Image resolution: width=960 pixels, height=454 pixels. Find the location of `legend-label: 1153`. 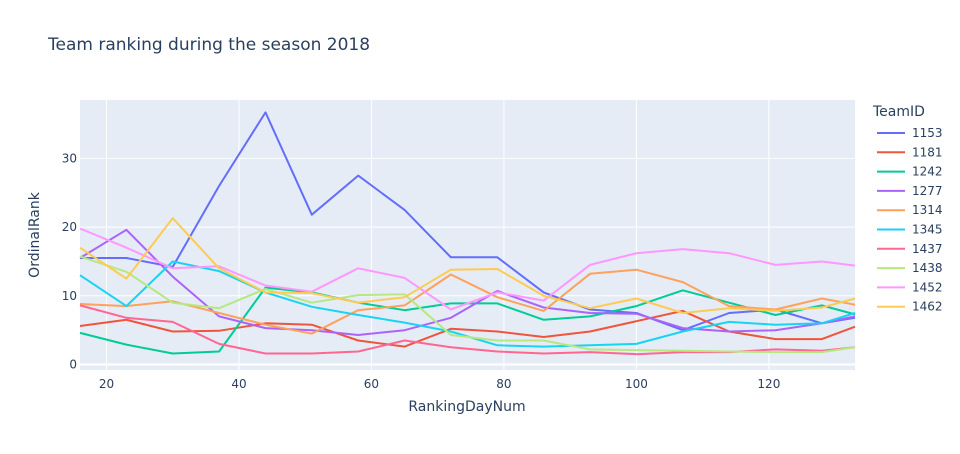

legend-label: 1153 is located at coordinates (927, 133).